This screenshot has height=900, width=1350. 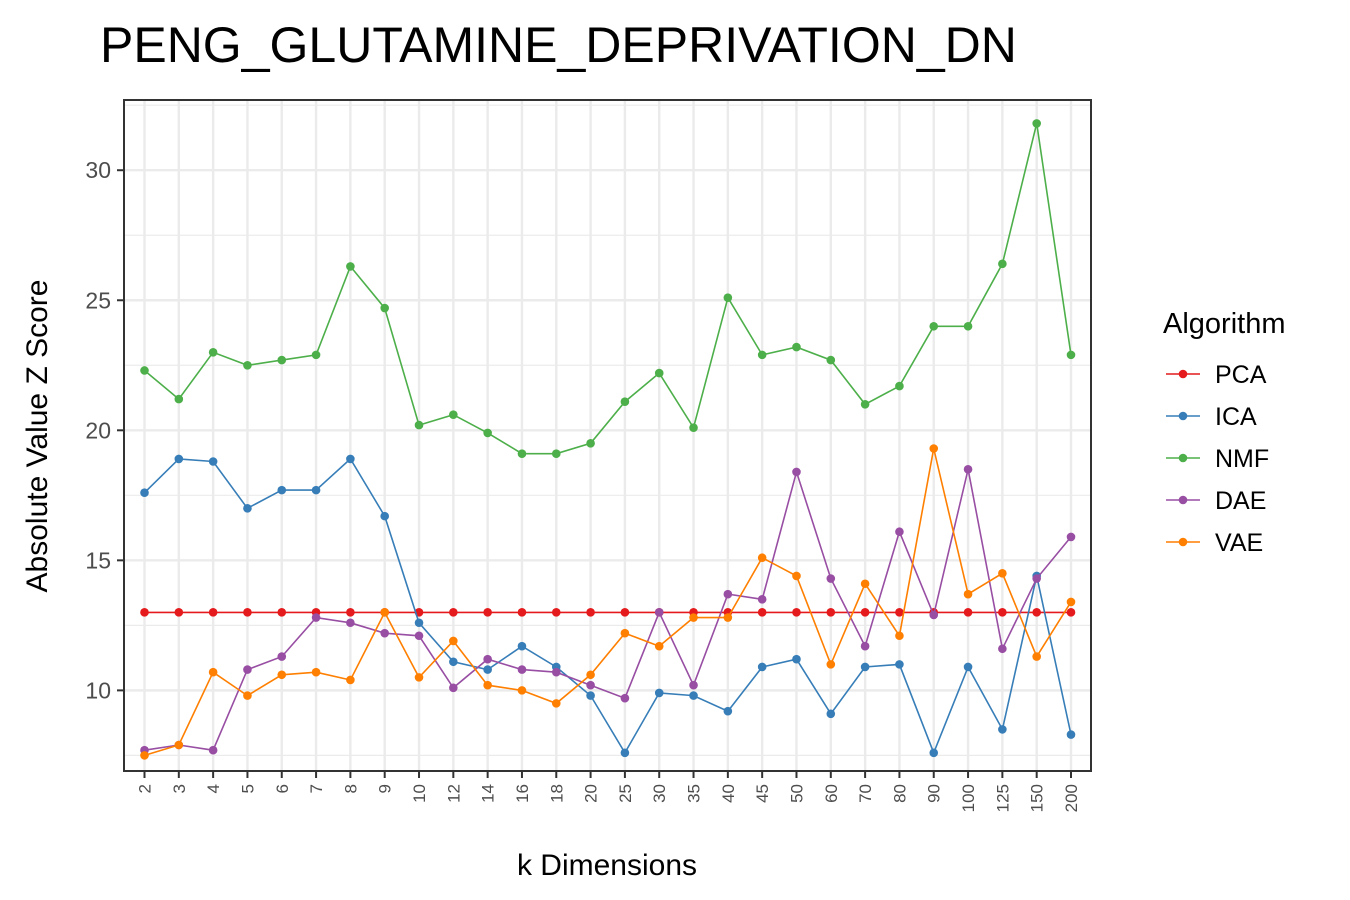 I want to click on x-tick-label: 60, so click(x=831, y=793).